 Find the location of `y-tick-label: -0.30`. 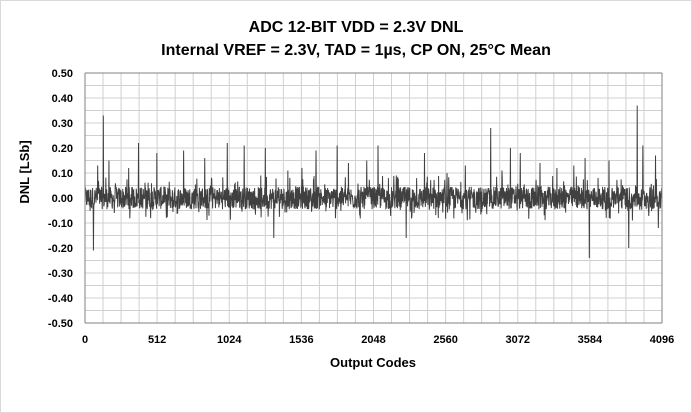

y-tick-label: -0.30 is located at coordinates (60, 274).